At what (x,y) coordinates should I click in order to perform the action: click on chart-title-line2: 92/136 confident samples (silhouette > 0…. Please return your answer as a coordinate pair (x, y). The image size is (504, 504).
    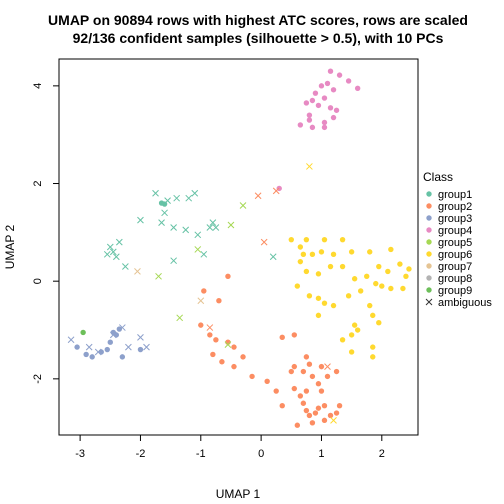
    Looking at the image, I should click on (258, 38).